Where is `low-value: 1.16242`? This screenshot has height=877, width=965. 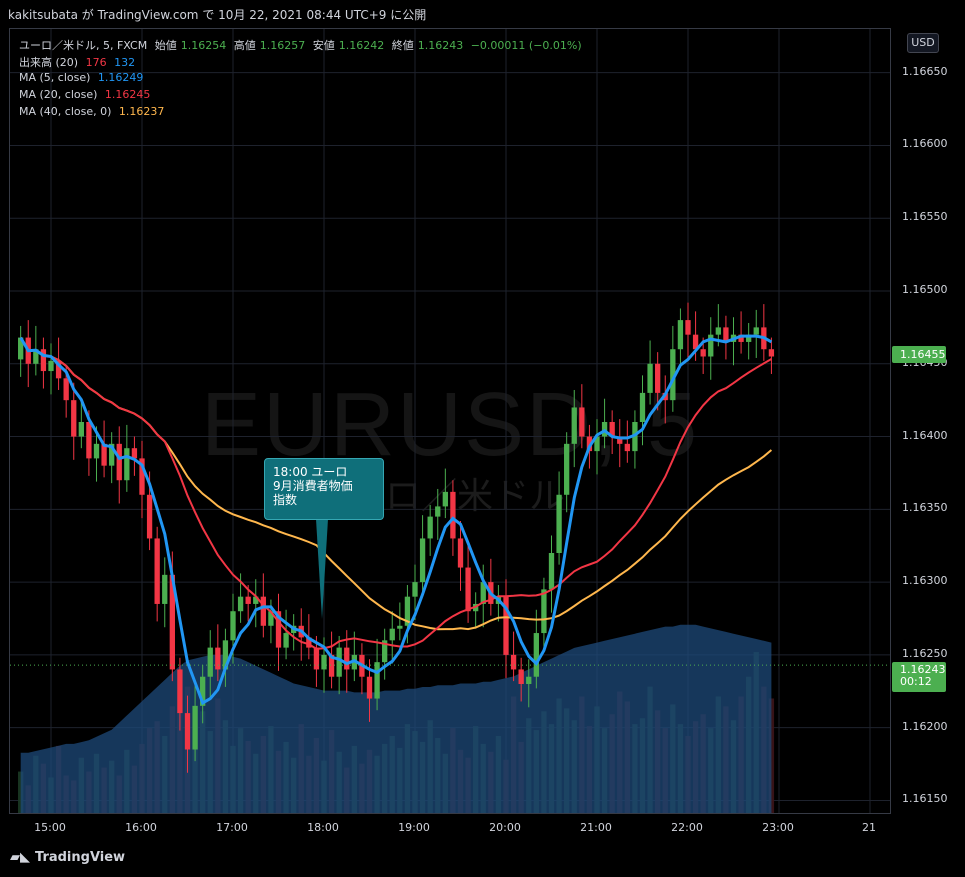 low-value: 1.16242 is located at coordinates (361, 45).